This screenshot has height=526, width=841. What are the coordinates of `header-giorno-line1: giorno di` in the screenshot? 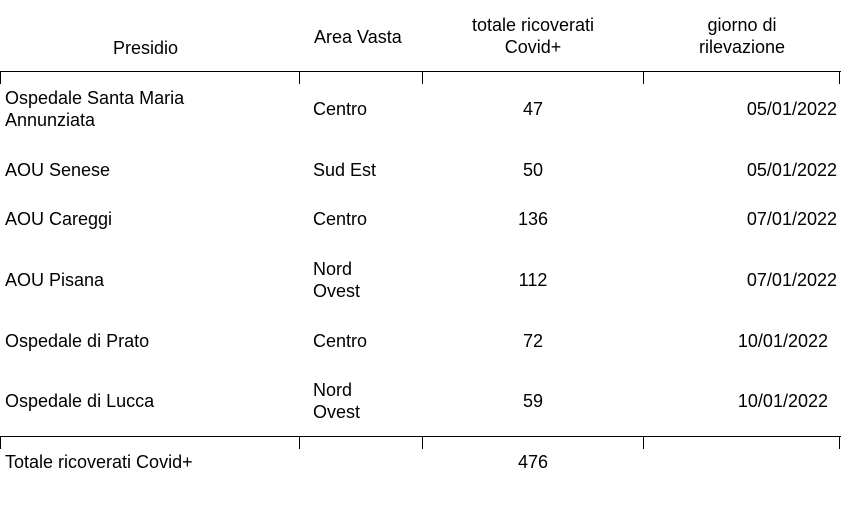 It's located at (742, 25).